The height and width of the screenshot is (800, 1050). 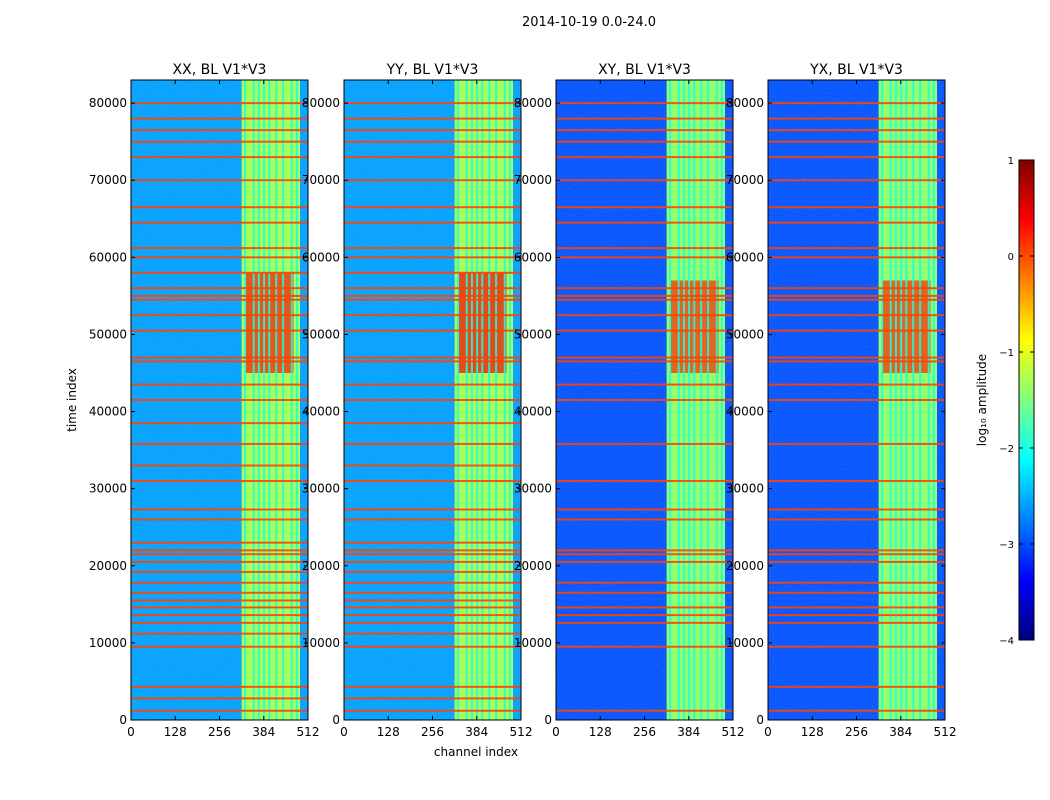 What do you see at coordinates (644, 70) in the screenshot?
I see `panel-title: XY, BL V1*V3` at bounding box center [644, 70].